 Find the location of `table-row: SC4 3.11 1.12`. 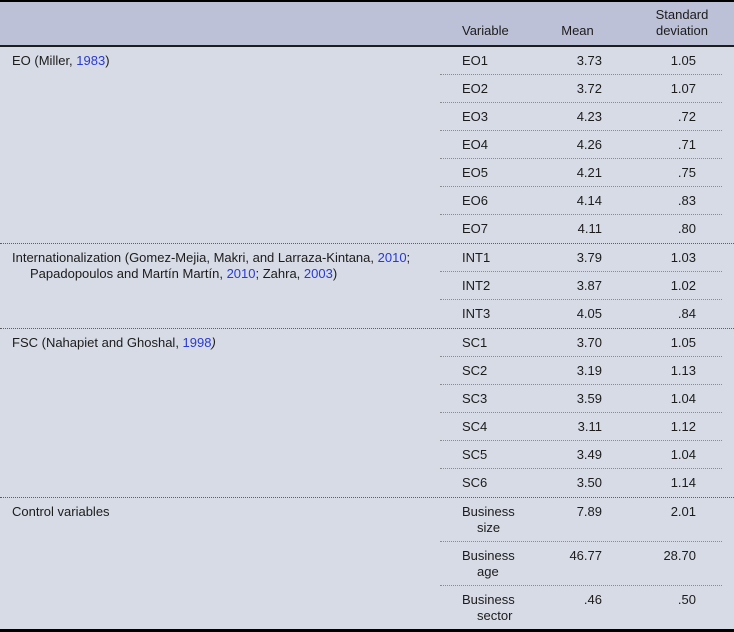

table-row: SC4 3.11 1.12 is located at coordinates (581, 427).